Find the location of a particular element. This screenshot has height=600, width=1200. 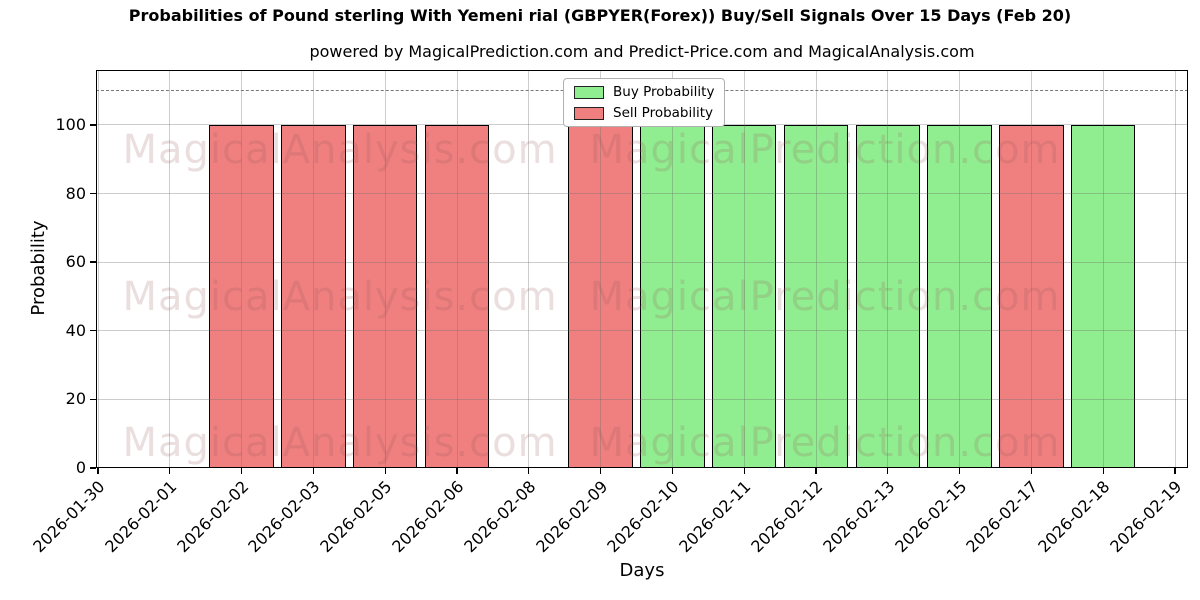

y-tick-label: 40 is located at coordinates (75, 330).